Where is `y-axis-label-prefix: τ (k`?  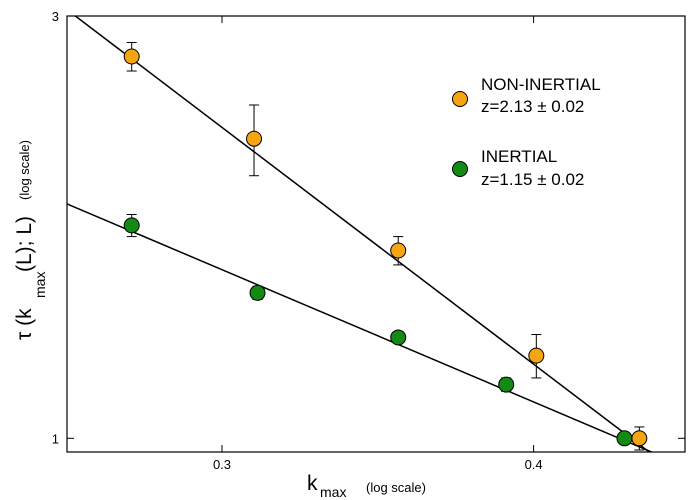 y-axis-label-prefix: τ (k is located at coordinates (24, 324).